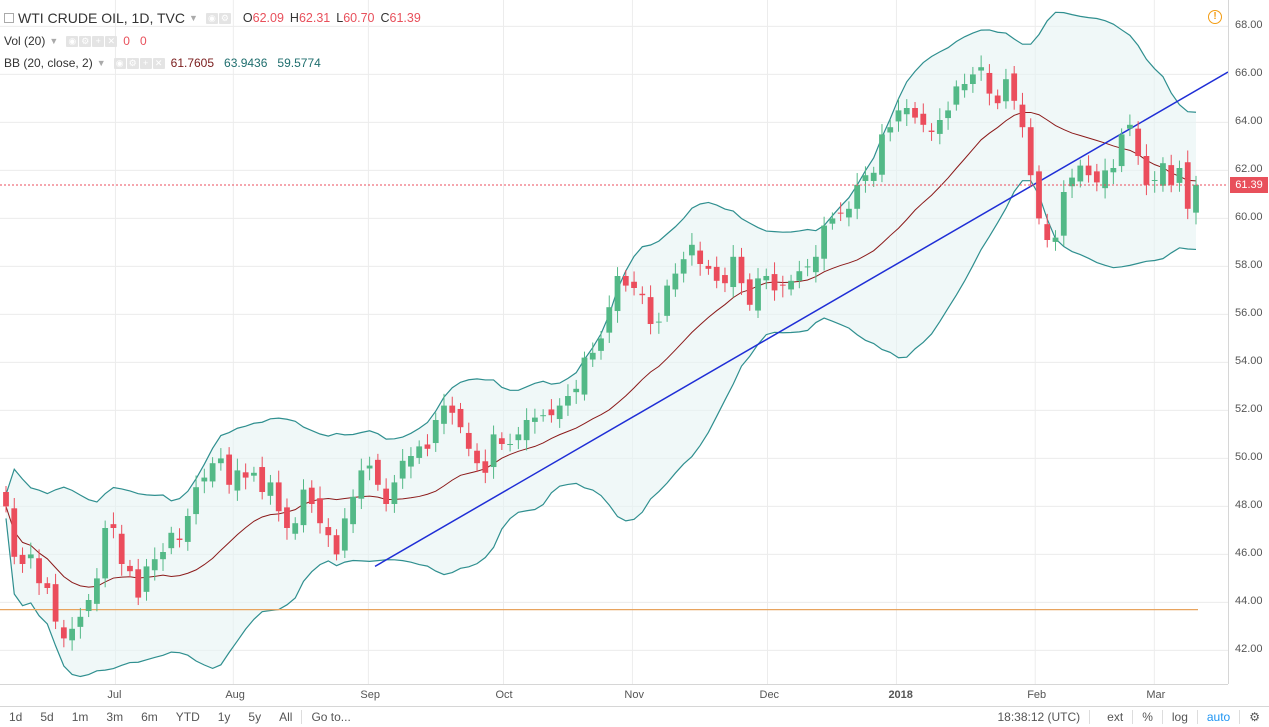  Describe the element at coordinates (268, 18) in the screenshot. I see `open-value: 62.09` at that location.